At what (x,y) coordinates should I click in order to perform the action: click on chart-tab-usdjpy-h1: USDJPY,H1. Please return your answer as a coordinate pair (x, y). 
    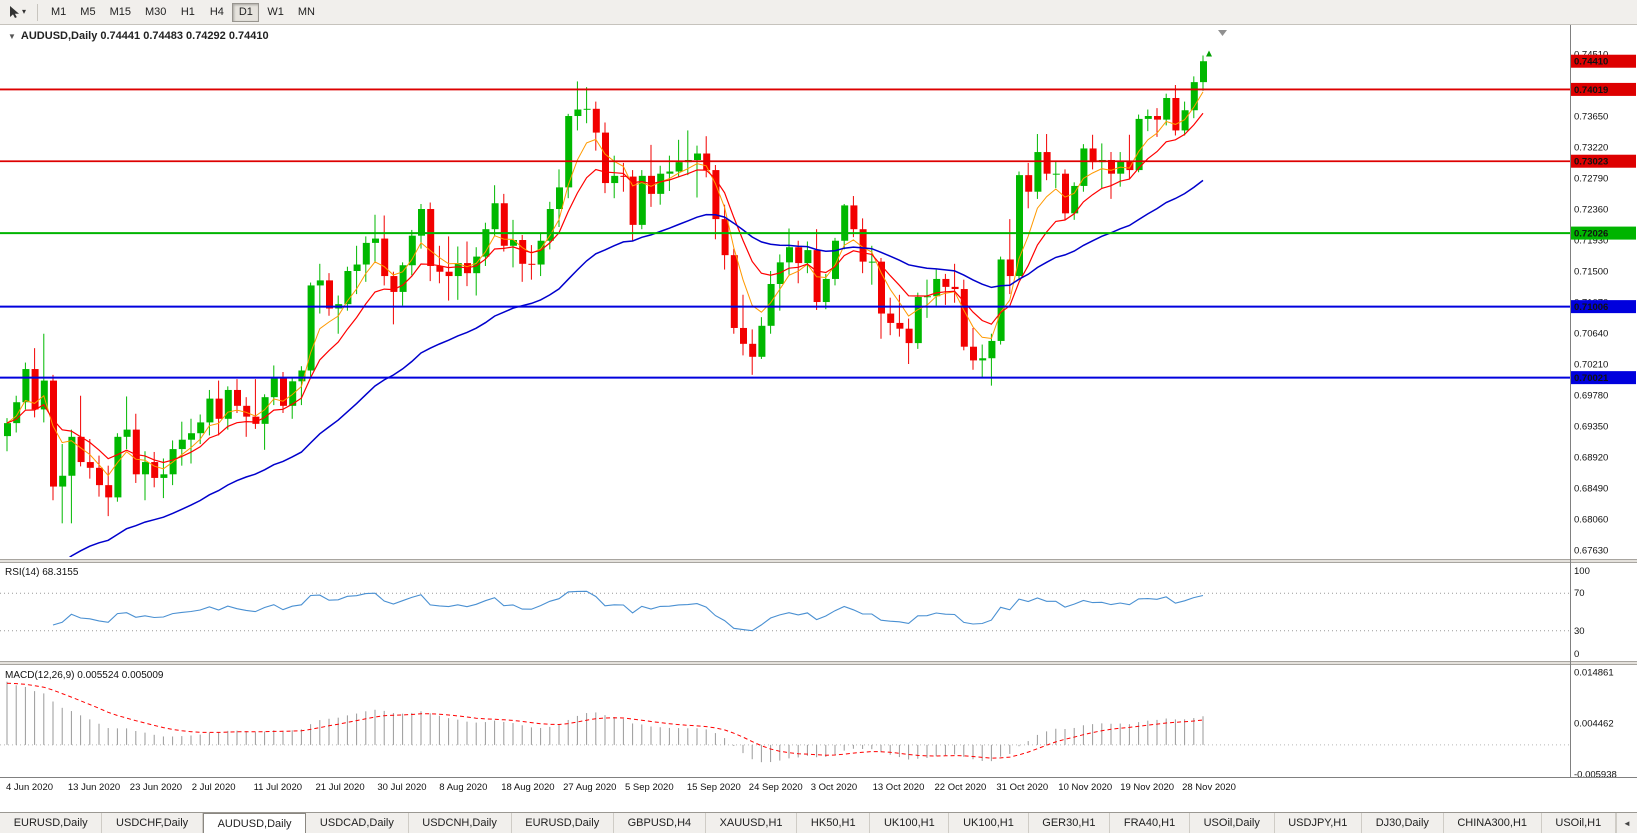
    Looking at the image, I should click on (1318, 823).